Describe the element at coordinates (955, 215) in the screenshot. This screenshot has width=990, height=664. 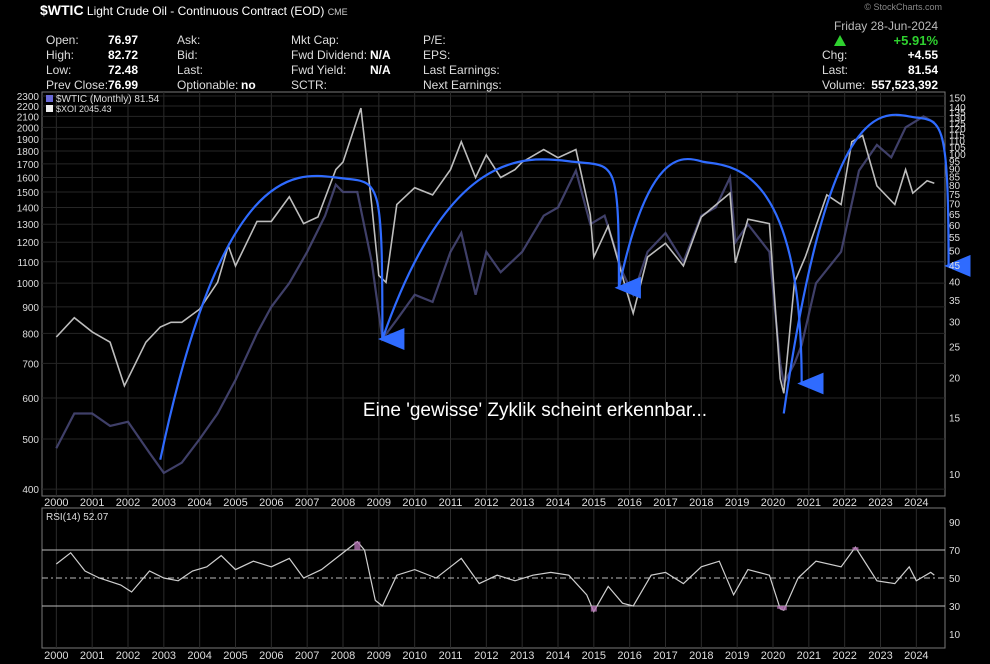
I see `right-tick-label: 65` at that location.